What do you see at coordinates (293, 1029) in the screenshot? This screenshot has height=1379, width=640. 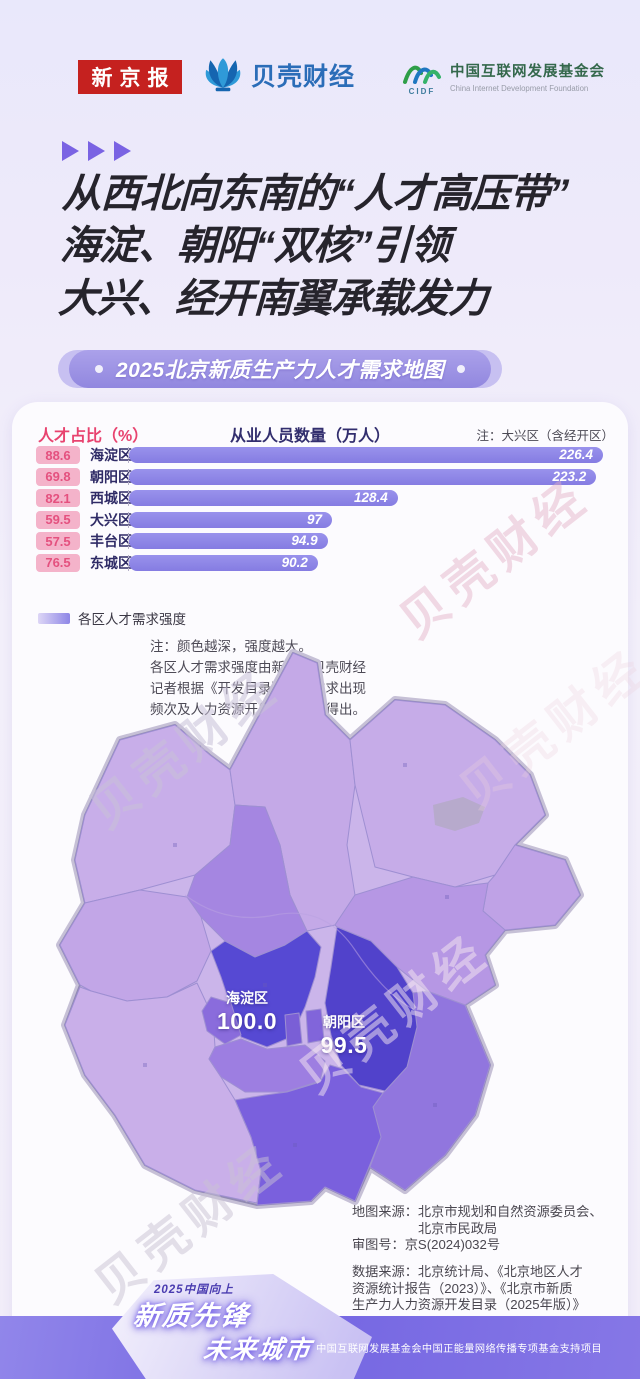 I see `map-district-xicheng` at bounding box center [293, 1029].